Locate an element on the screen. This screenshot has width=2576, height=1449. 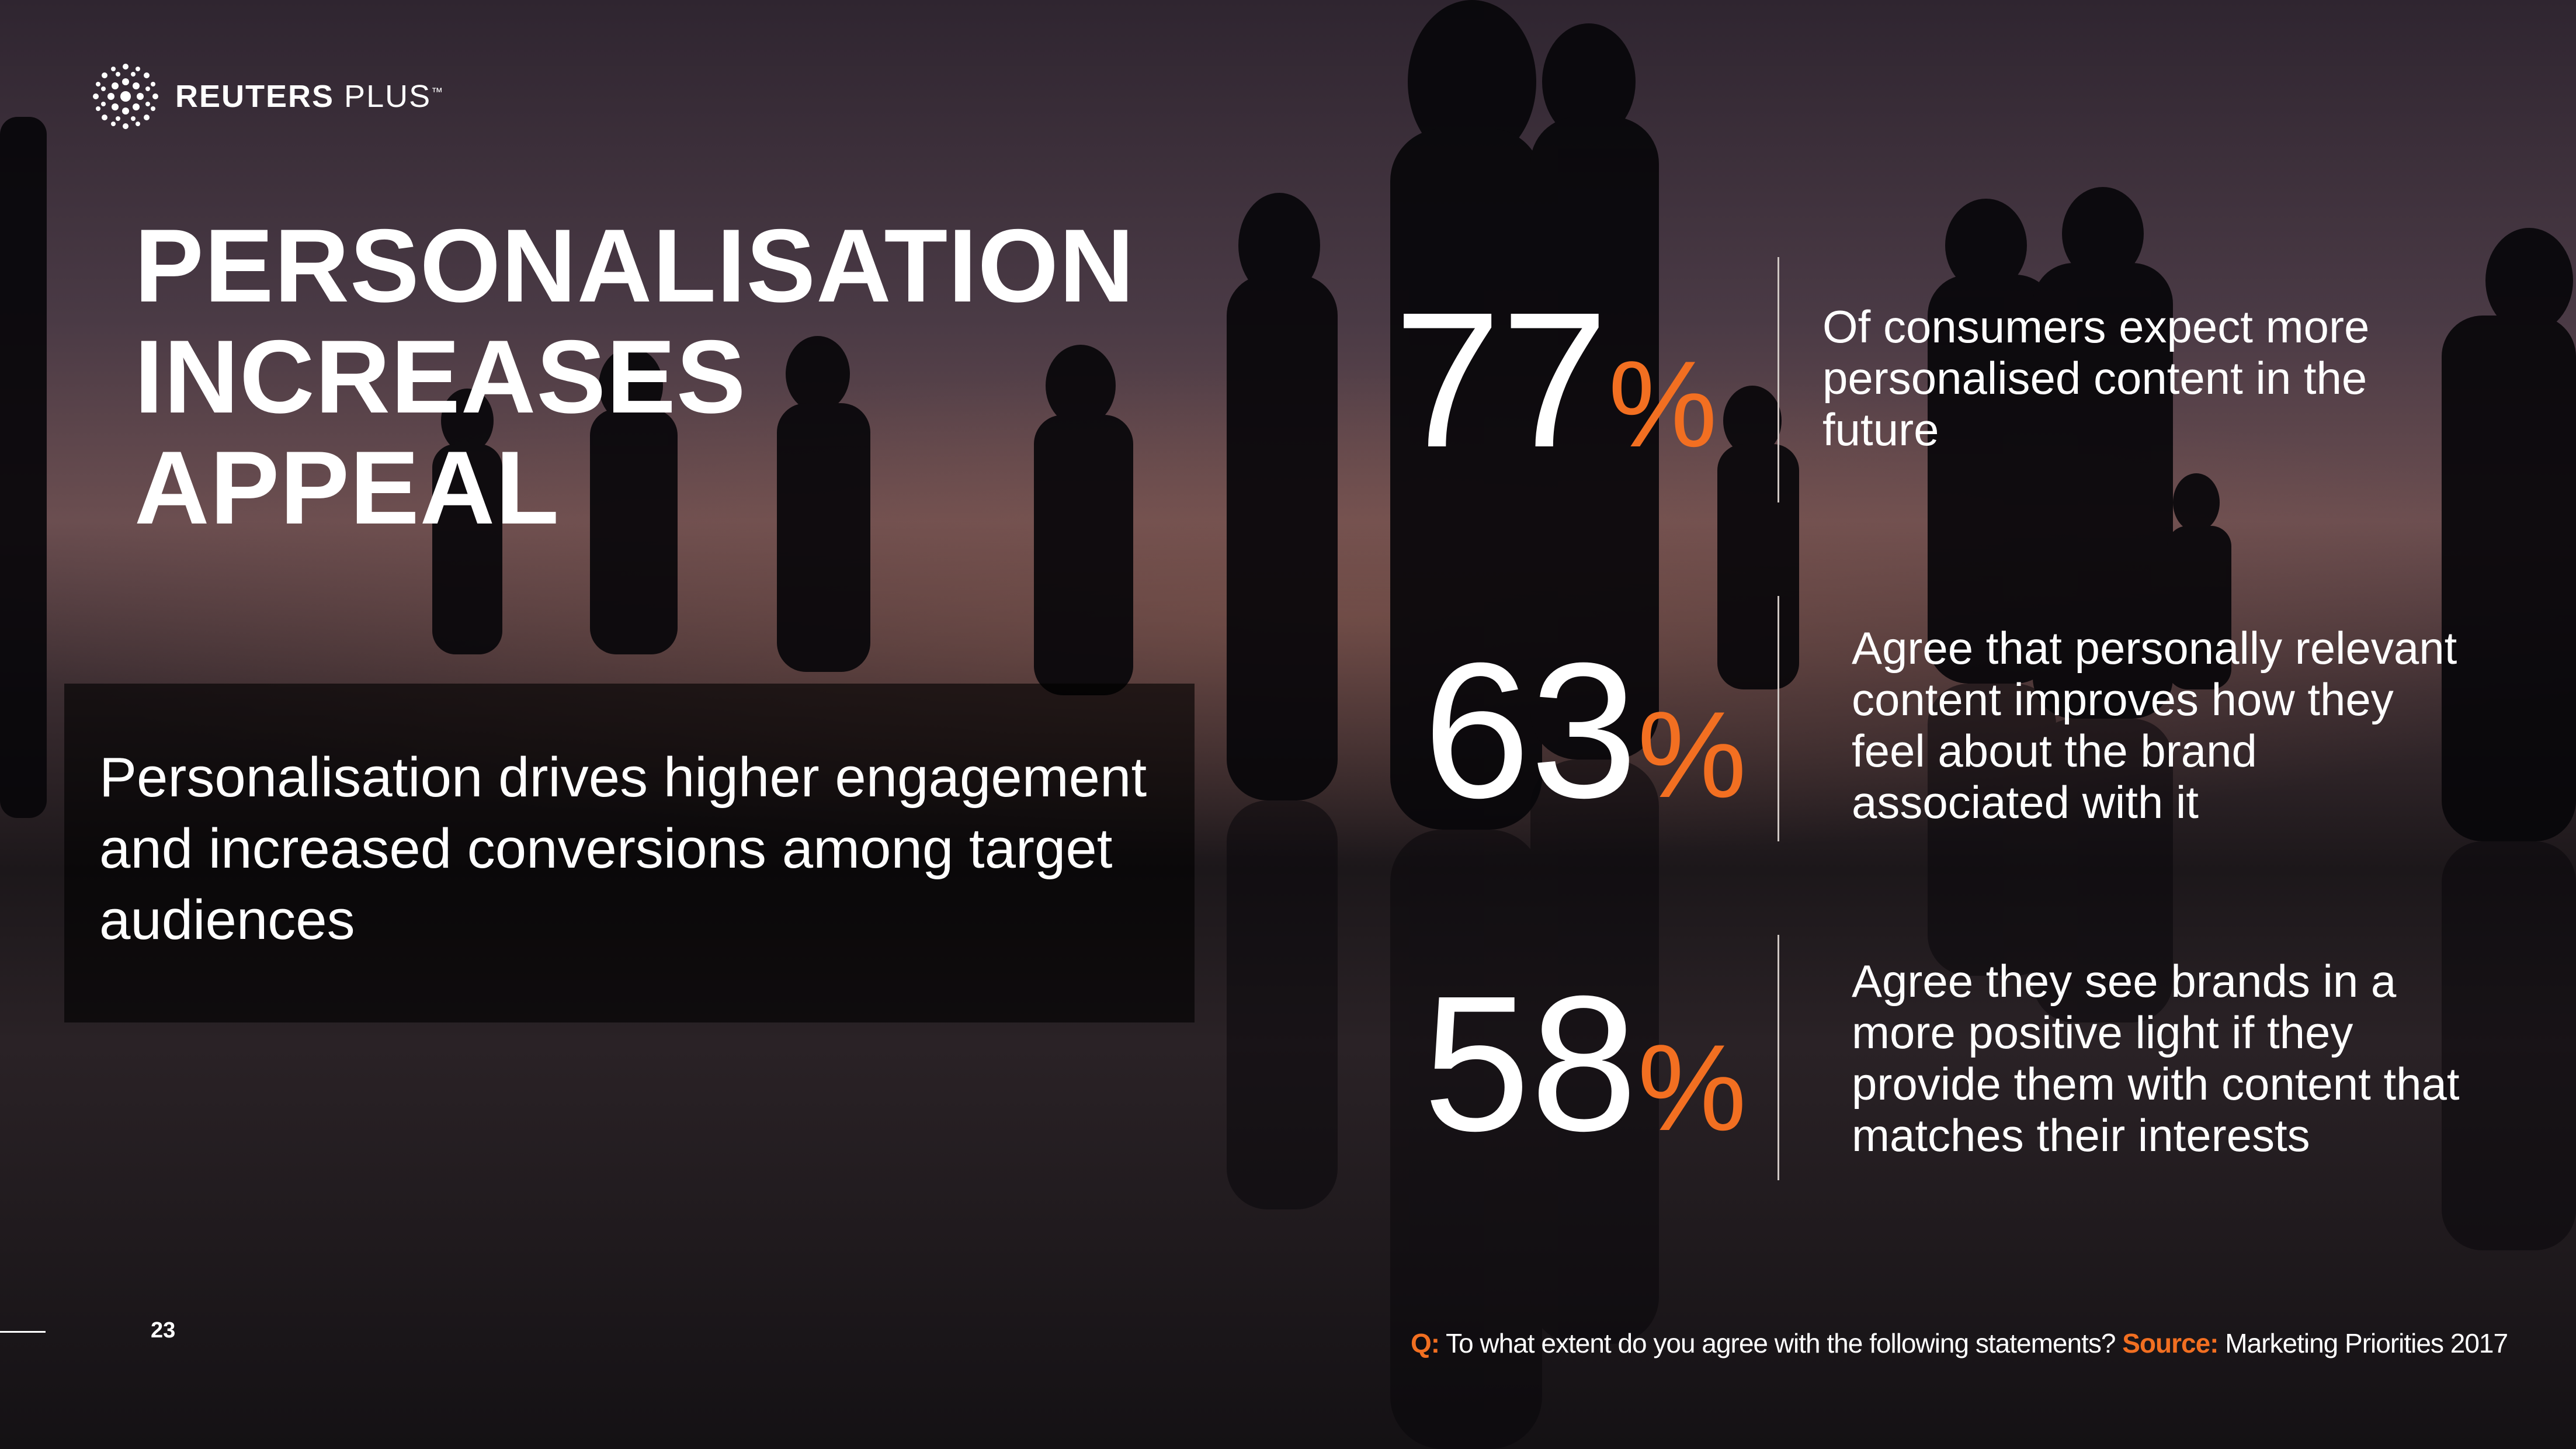
reuters-plus-logo: REUTERS PLUS™ is located at coordinates (266, 96).